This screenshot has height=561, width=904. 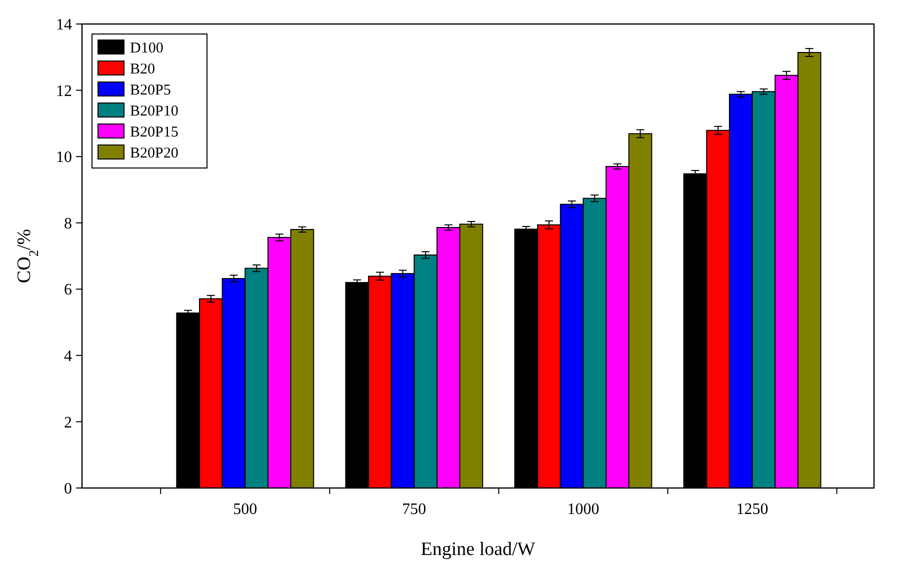 What do you see at coordinates (68, 357) in the screenshot?
I see `y-tick-label: 4` at bounding box center [68, 357].